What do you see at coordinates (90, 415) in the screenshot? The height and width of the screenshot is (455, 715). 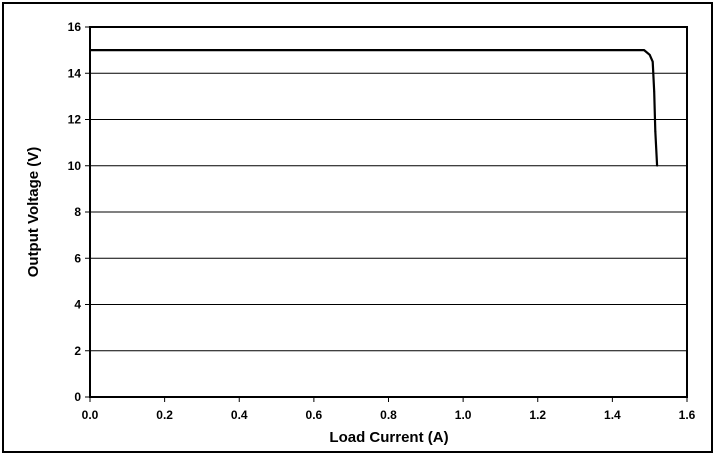 I see `x-tick-label: 0.0` at bounding box center [90, 415].